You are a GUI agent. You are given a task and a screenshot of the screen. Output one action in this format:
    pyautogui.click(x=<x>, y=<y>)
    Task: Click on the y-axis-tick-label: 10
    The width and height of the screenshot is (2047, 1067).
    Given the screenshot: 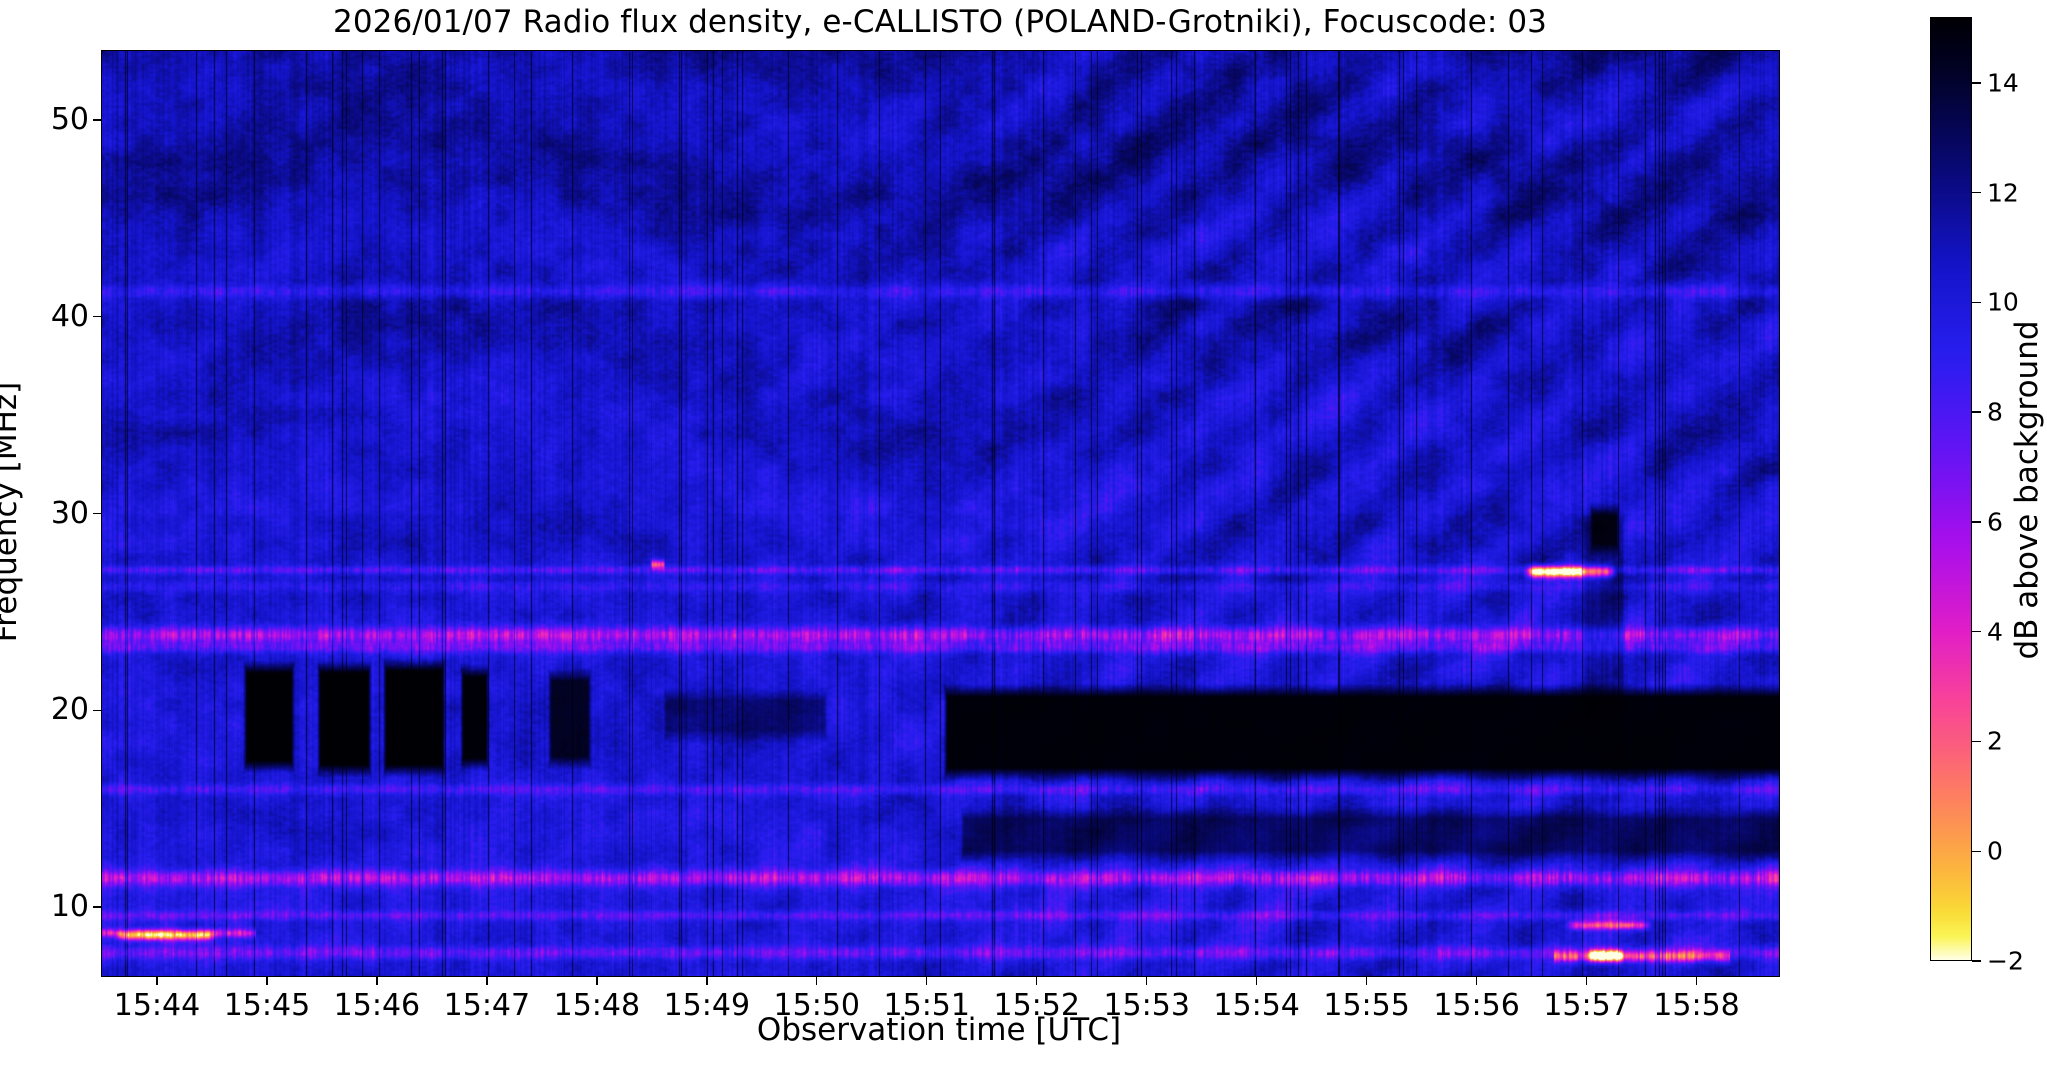 What is the action you would take?
    pyautogui.click(x=69, y=907)
    